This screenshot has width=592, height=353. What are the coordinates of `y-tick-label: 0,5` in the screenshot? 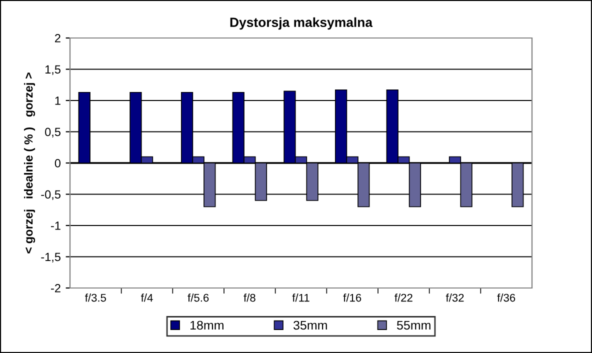 It's located at (52, 133).